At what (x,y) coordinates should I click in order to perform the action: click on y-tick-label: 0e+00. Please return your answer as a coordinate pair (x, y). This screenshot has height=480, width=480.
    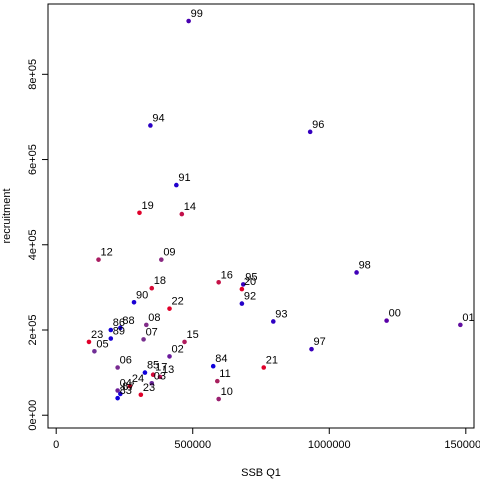
    Looking at the image, I should click on (33, 415).